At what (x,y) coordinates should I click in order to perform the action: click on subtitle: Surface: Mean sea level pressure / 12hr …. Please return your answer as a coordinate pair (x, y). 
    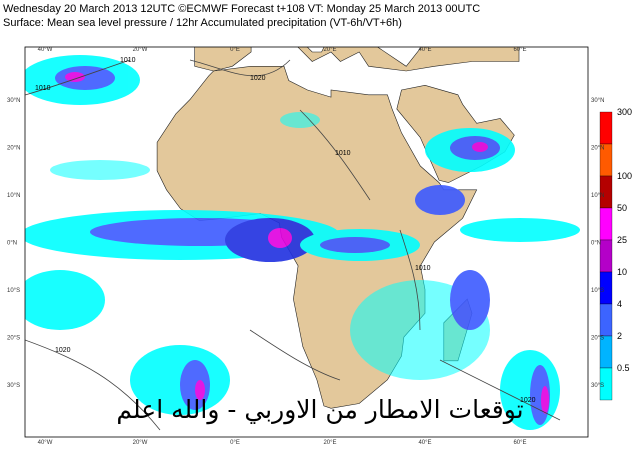
    Looking at the image, I should click on (202, 23).